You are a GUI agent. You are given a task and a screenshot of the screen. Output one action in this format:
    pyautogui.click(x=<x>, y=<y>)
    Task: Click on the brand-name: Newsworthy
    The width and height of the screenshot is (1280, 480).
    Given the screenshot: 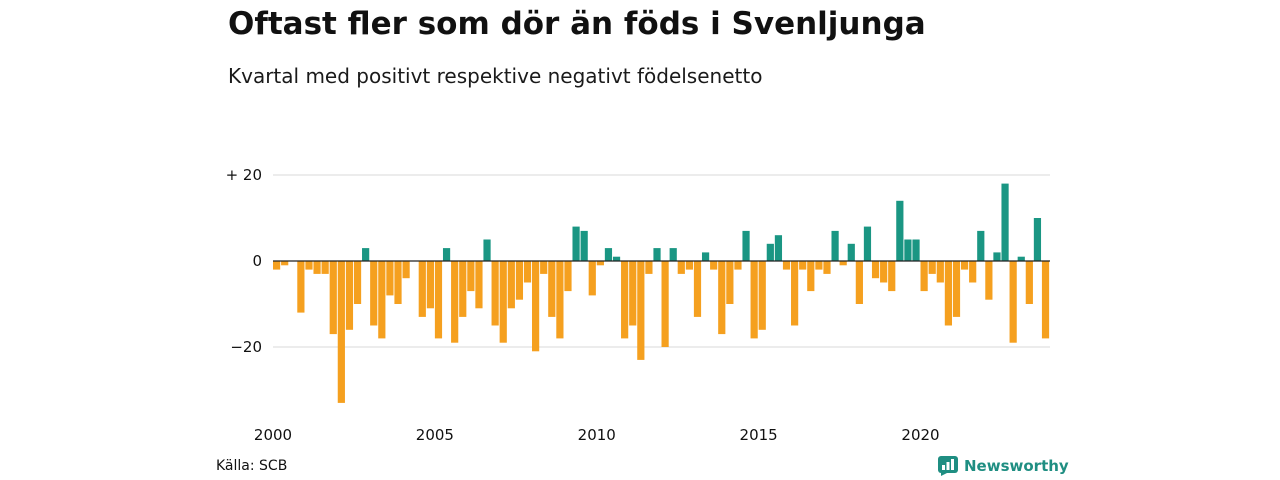 What is the action you would take?
    pyautogui.click(x=1016, y=466)
    